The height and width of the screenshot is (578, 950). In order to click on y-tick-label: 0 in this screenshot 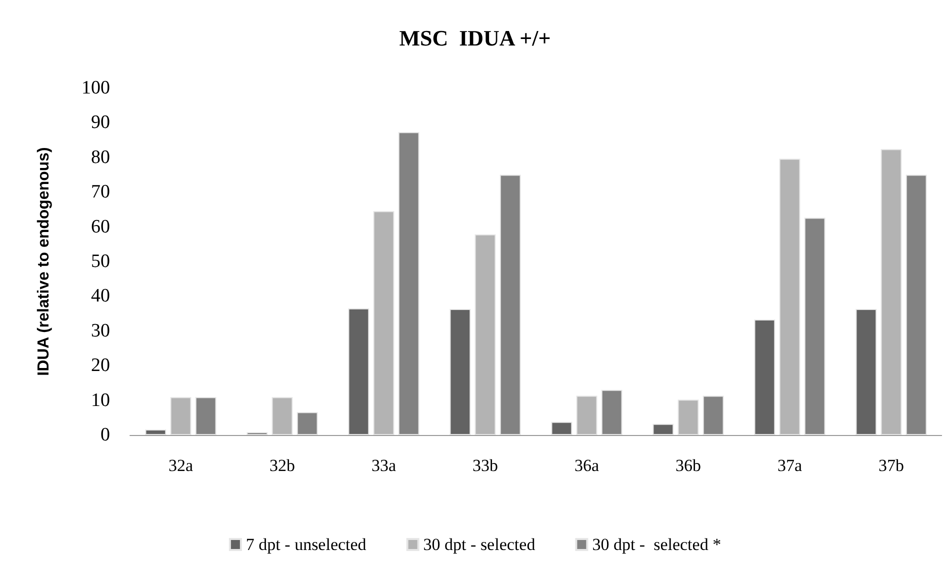, I will do `click(105, 435)`.